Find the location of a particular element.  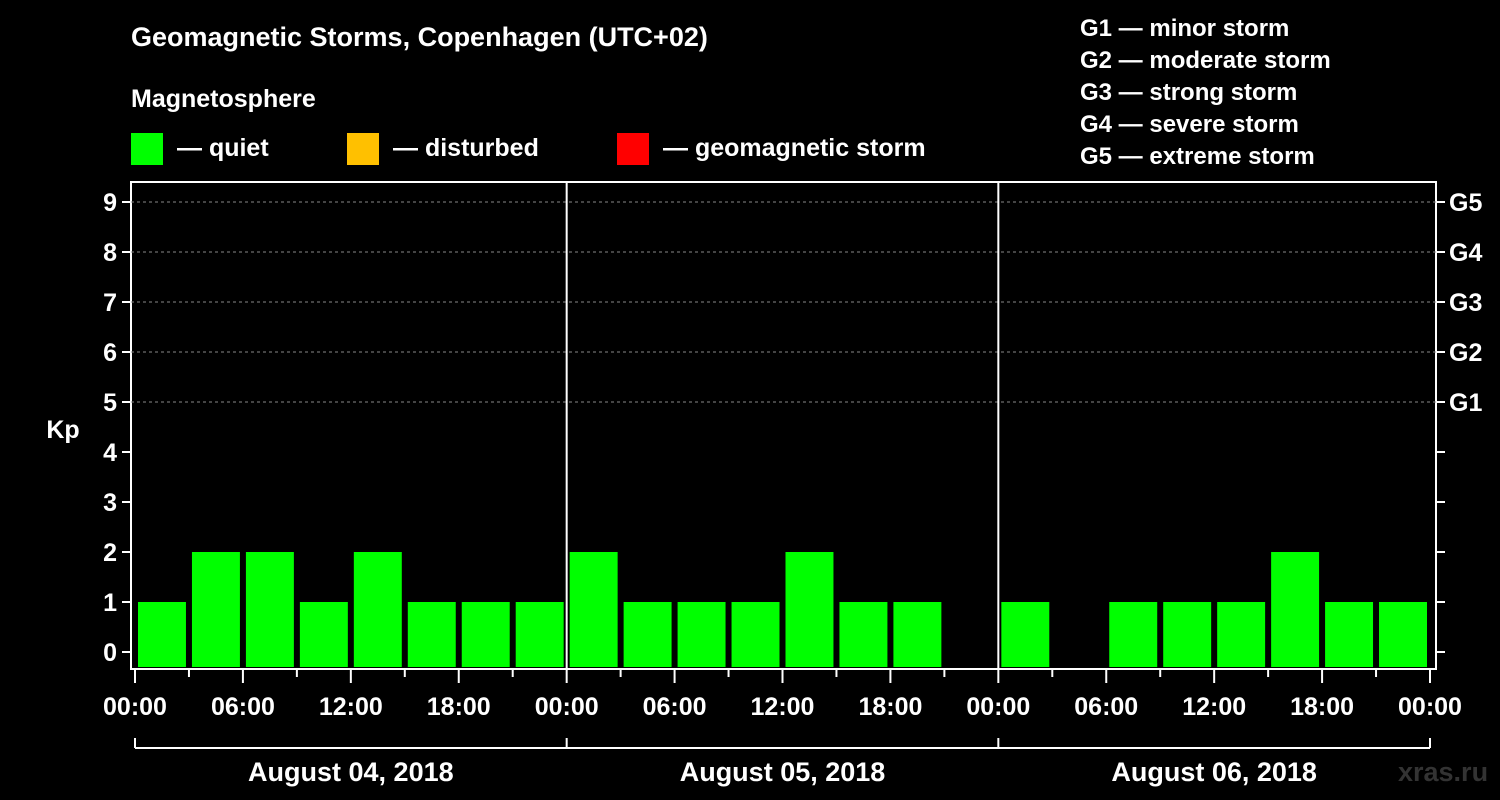

legend-disturbed-label: — disturbed is located at coordinates (466, 148).